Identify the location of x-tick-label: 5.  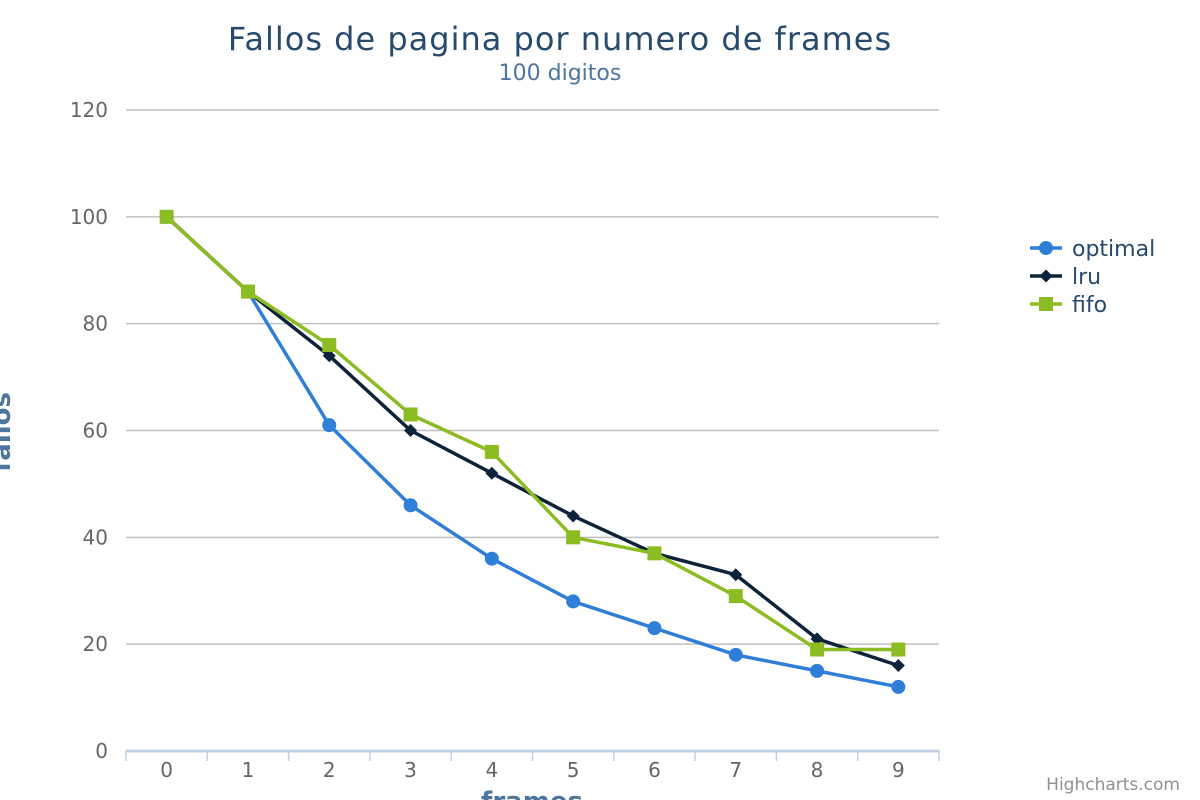
(573, 770).